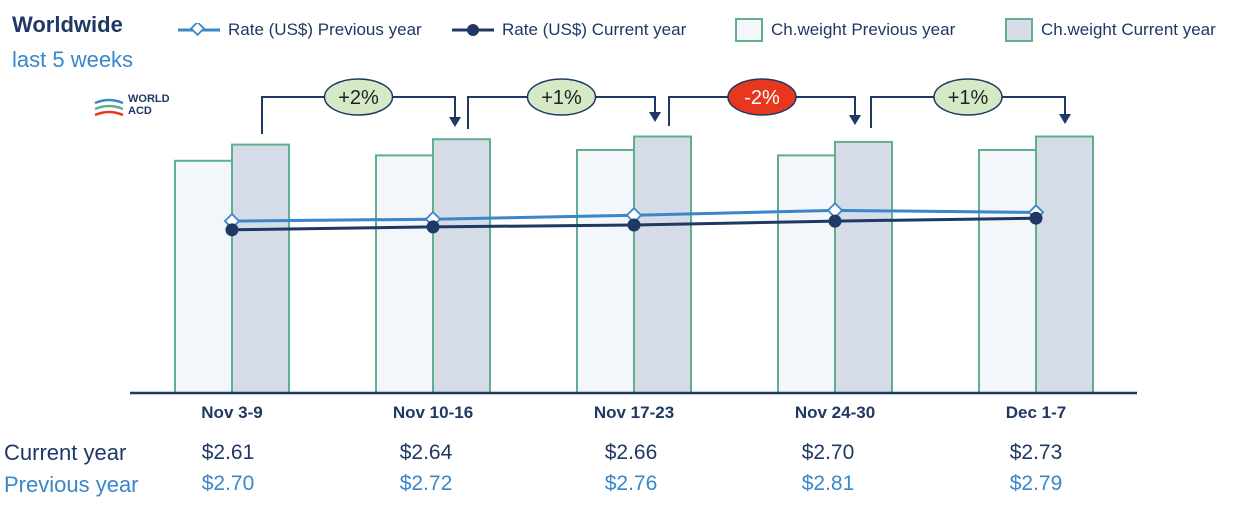 The height and width of the screenshot is (517, 1237). What do you see at coordinates (231, 412) in the screenshot?
I see `x-tick-label: Nov 3-9` at bounding box center [231, 412].